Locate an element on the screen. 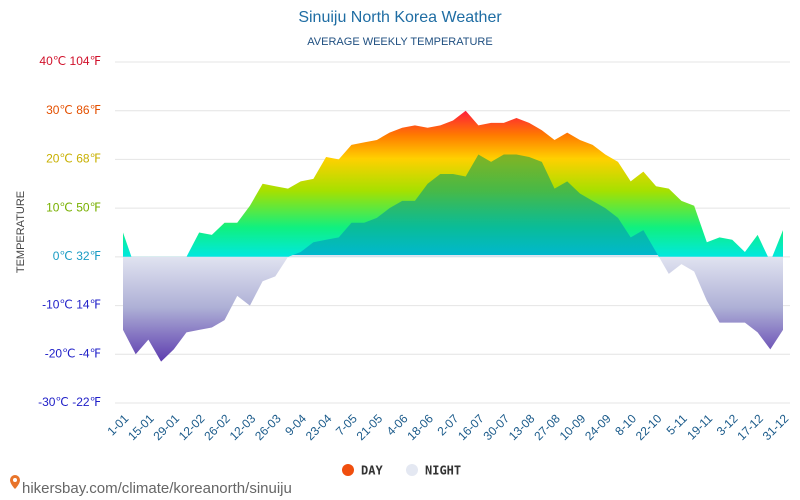  y-tick-label: -30℃ -22℉ is located at coordinates (69, 402).